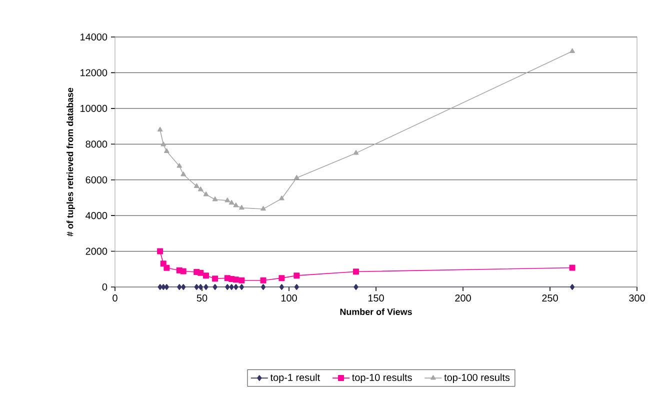 The image size is (666, 410). I want to click on legend-label: top-100 results, so click(477, 378).